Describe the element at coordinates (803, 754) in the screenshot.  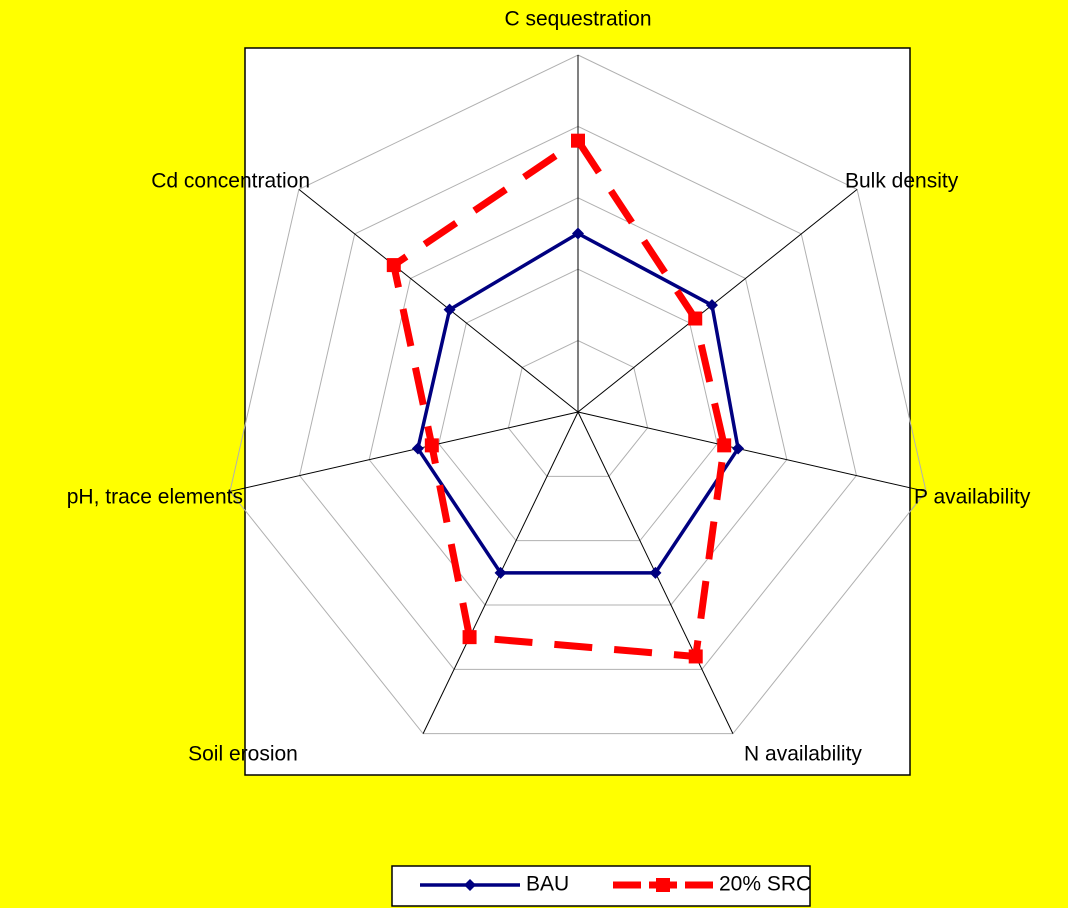
I see `category-label: N availability` at that location.